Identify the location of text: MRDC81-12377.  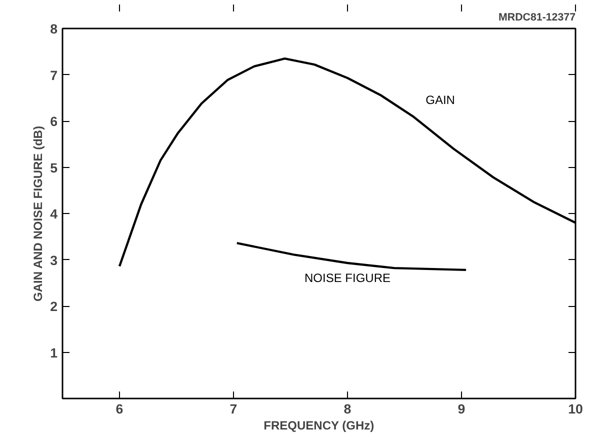
(537, 18).